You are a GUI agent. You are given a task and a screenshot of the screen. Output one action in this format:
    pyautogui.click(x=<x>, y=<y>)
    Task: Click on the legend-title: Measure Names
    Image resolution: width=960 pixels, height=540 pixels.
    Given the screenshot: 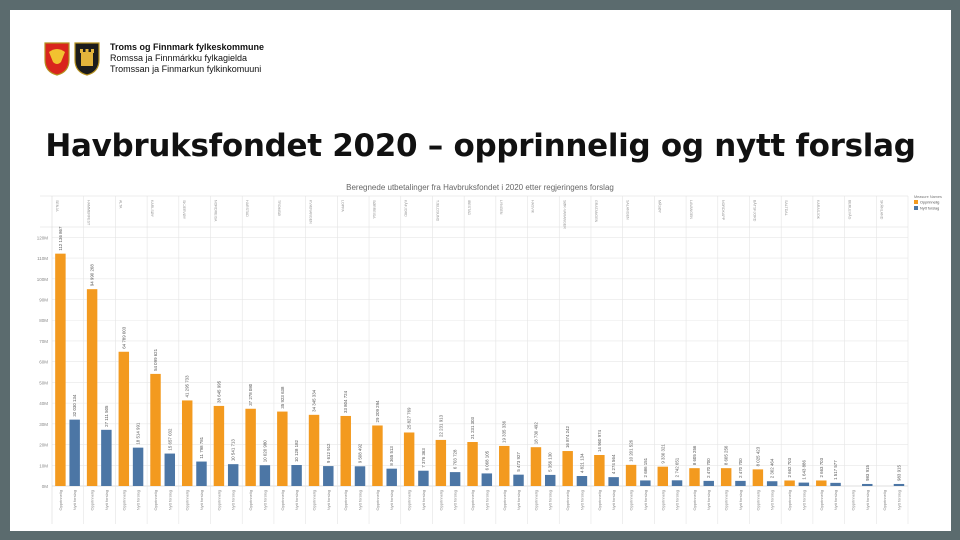 What is the action you would take?
    pyautogui.click(x=928, y=197)
    